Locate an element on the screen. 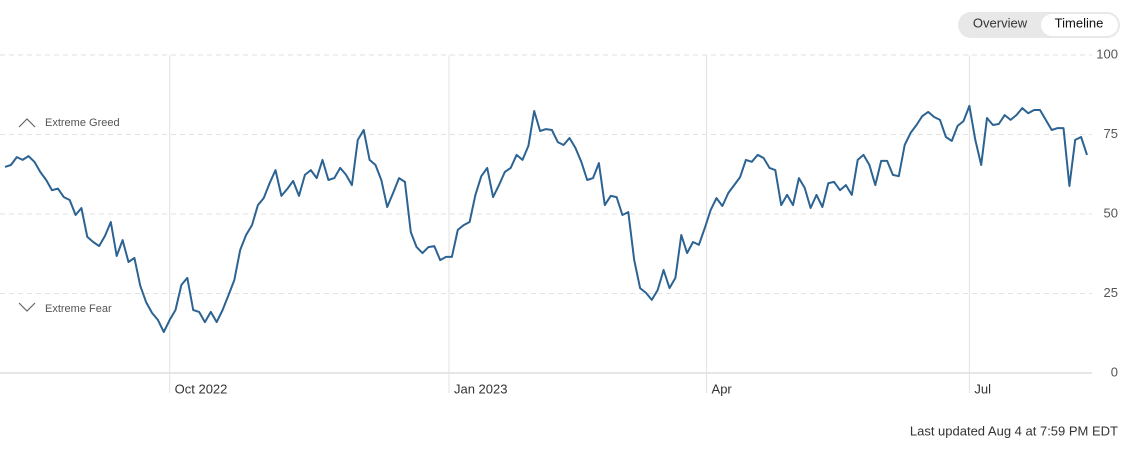 This screenshot has height=451, width=1126. y-tick-label: 25 is located at coordinates (1111, 292).